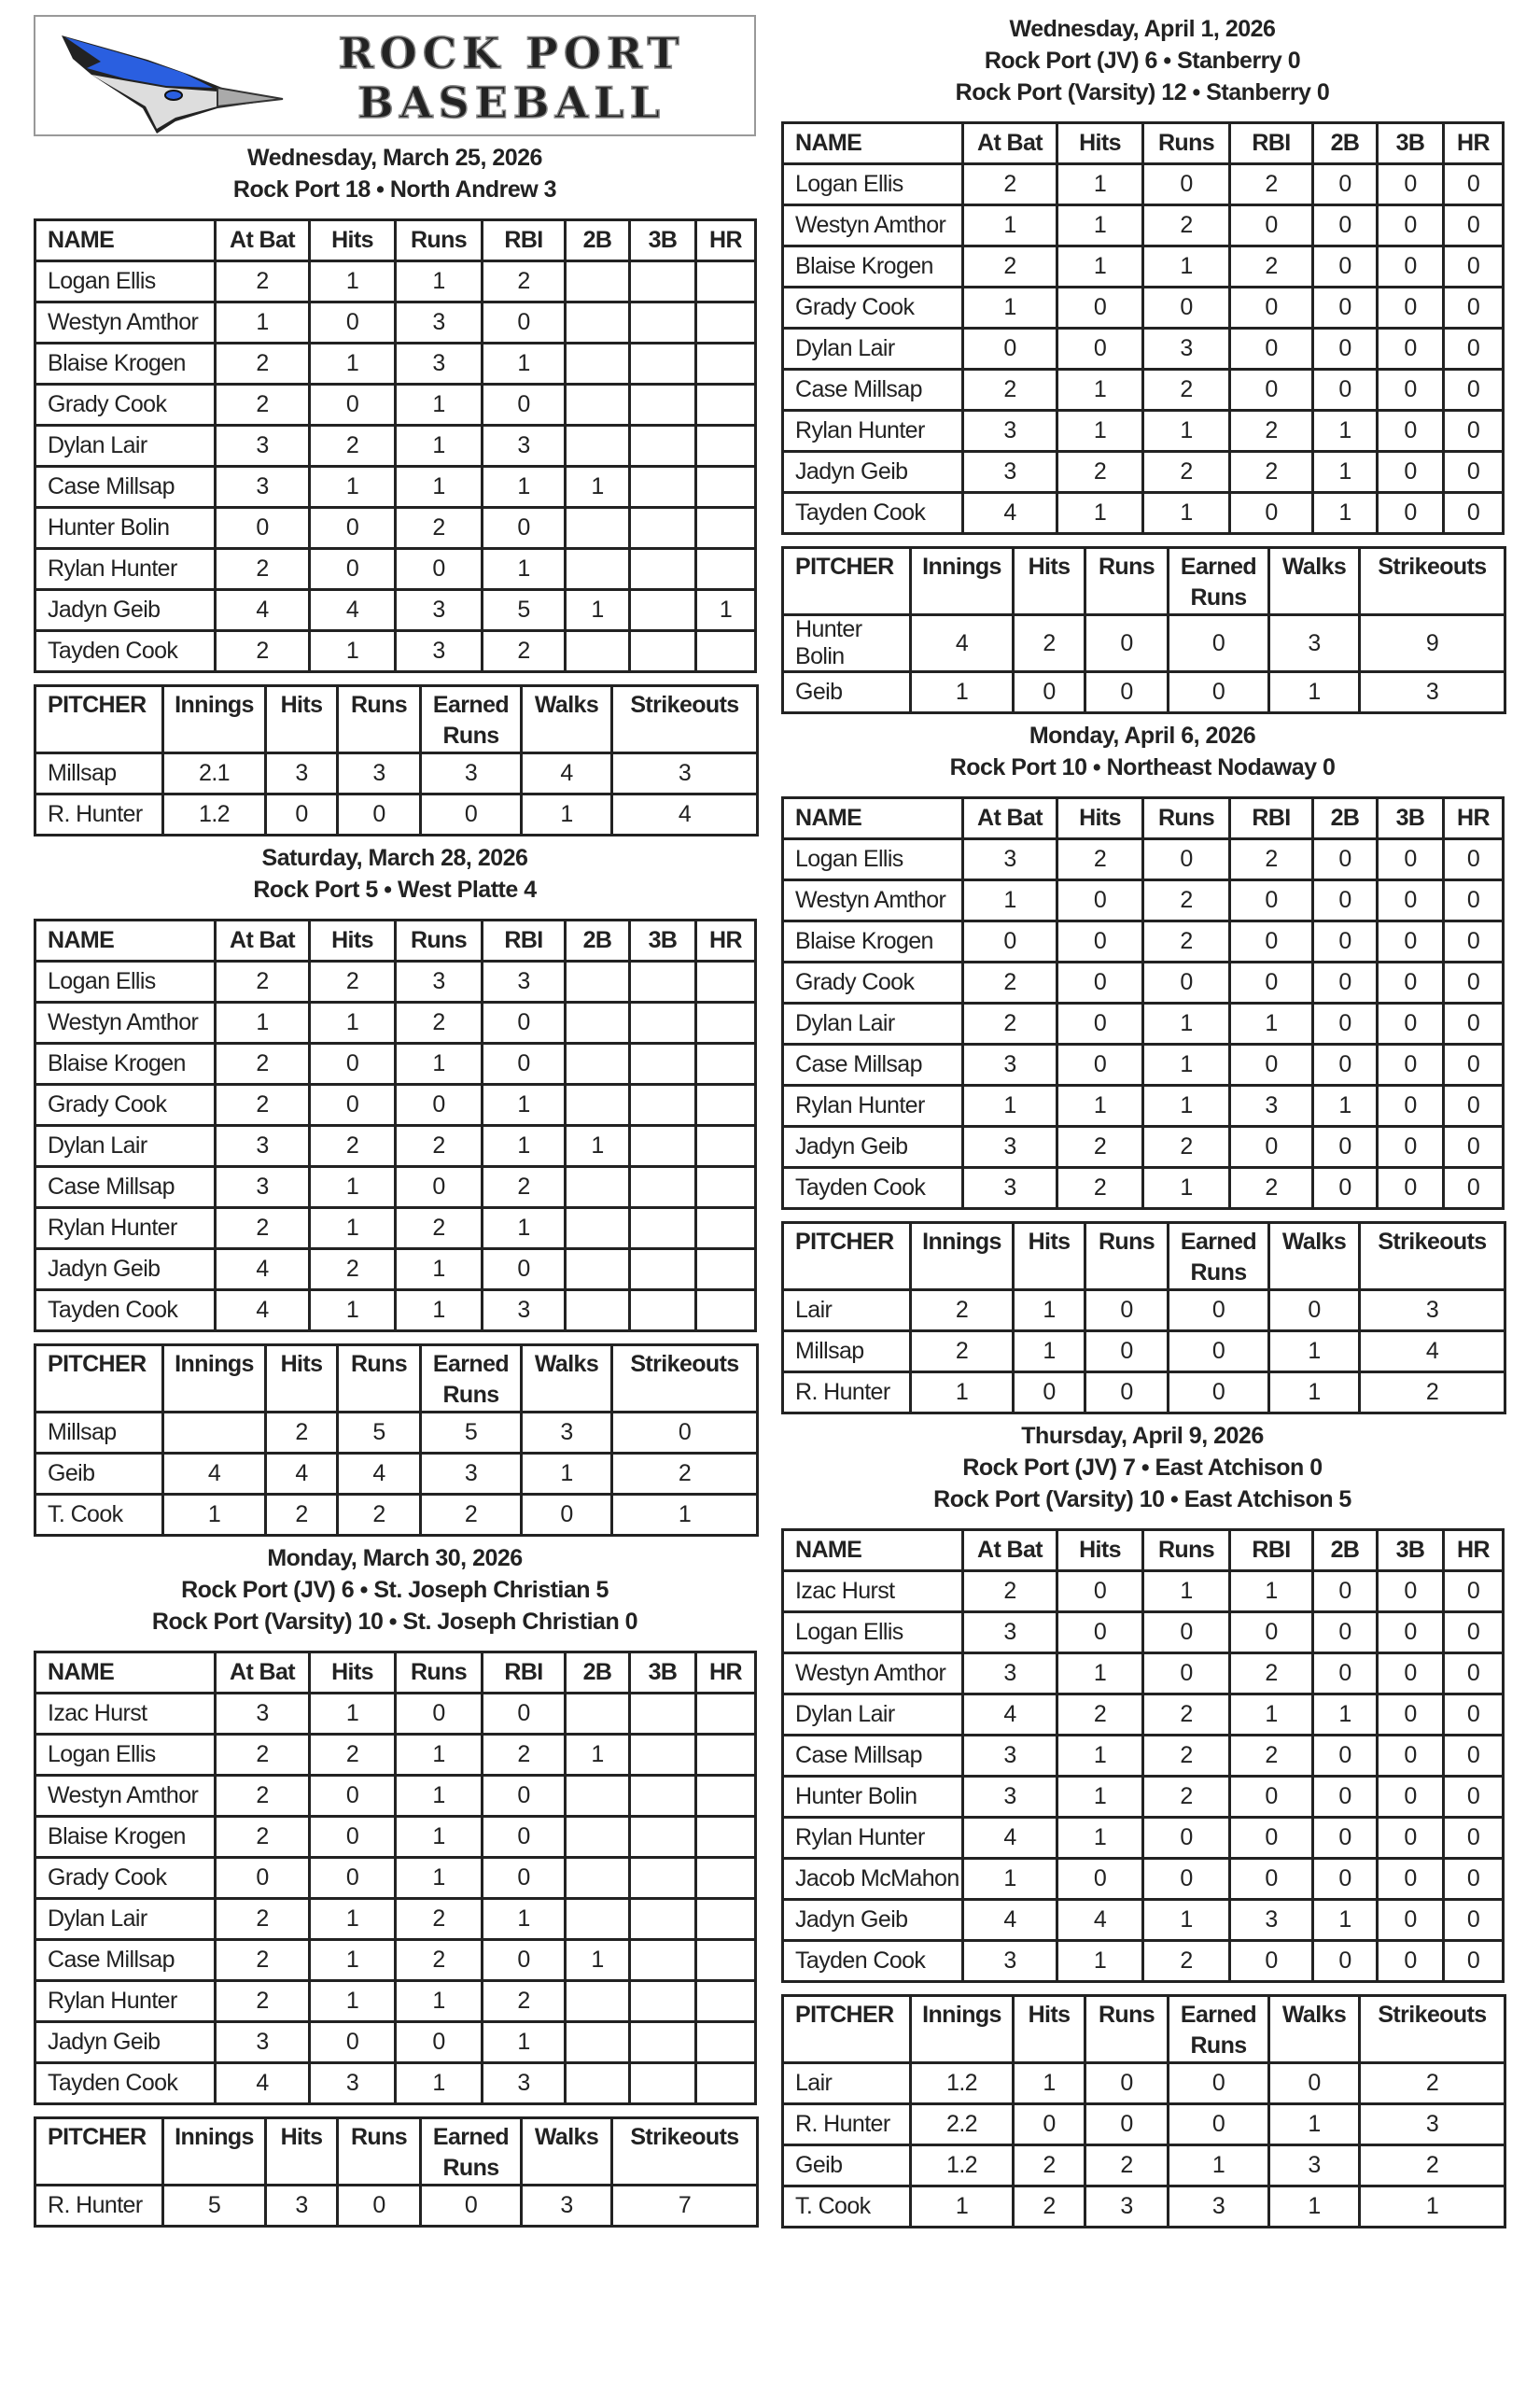  Describe the element at coordinates (962, 581) in the screenshot. I see `column-header: Innings` at that location.